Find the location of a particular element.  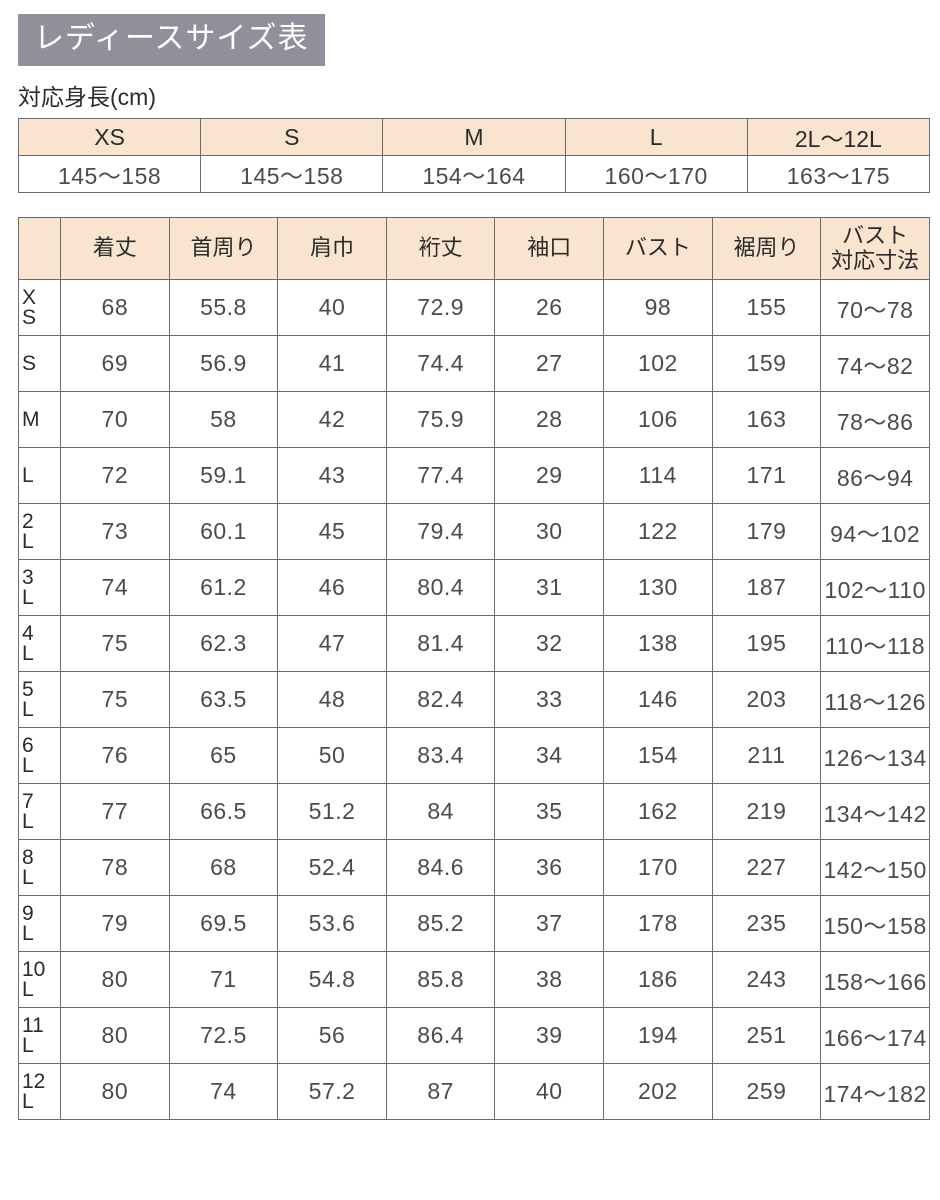

measurement-cell: 251 is located at coordinates (766, 1035).